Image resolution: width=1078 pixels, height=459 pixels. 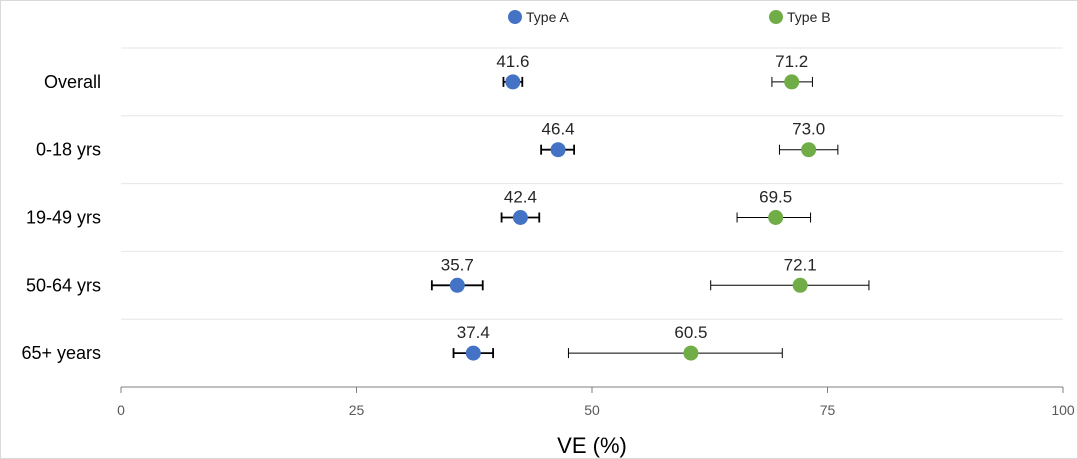 What do you see at coordinates (808, 129) in the screenshot?
I see `data-label: 73.0` at bounding box center [808, 129].